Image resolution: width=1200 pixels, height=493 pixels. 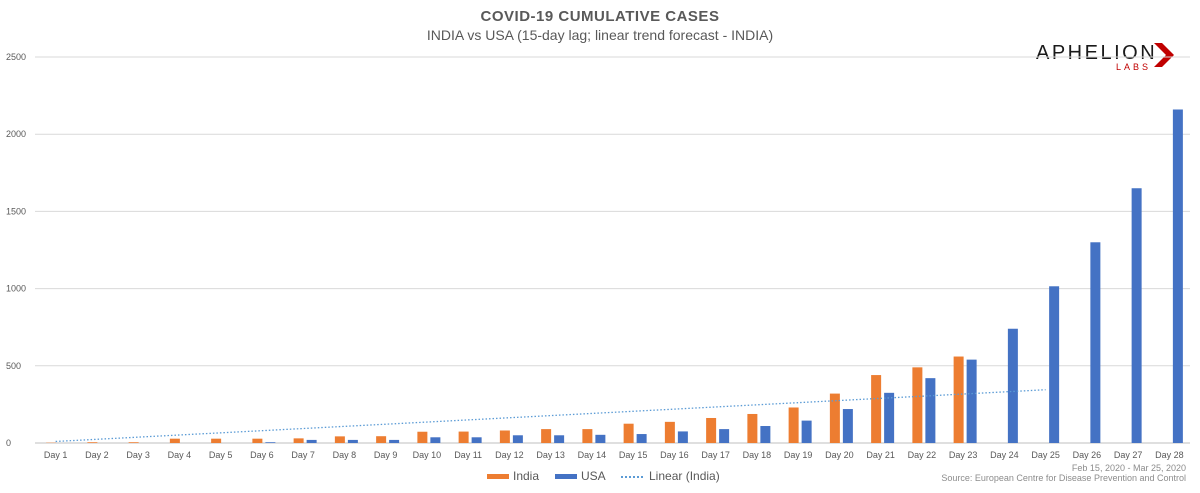 What do you see at coordinates (566, 477) in the screenshot?
I see `legend-swatch-usa` at bounding box center [566, 477].